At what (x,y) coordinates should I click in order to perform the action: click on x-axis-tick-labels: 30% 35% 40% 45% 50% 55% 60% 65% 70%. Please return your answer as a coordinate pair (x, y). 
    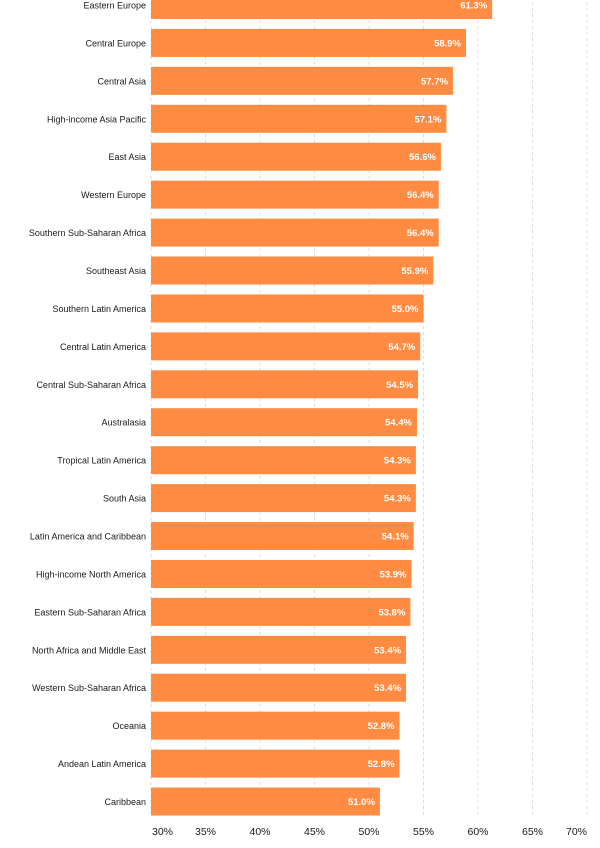
    Looking at the image, I should click on (369, 832).